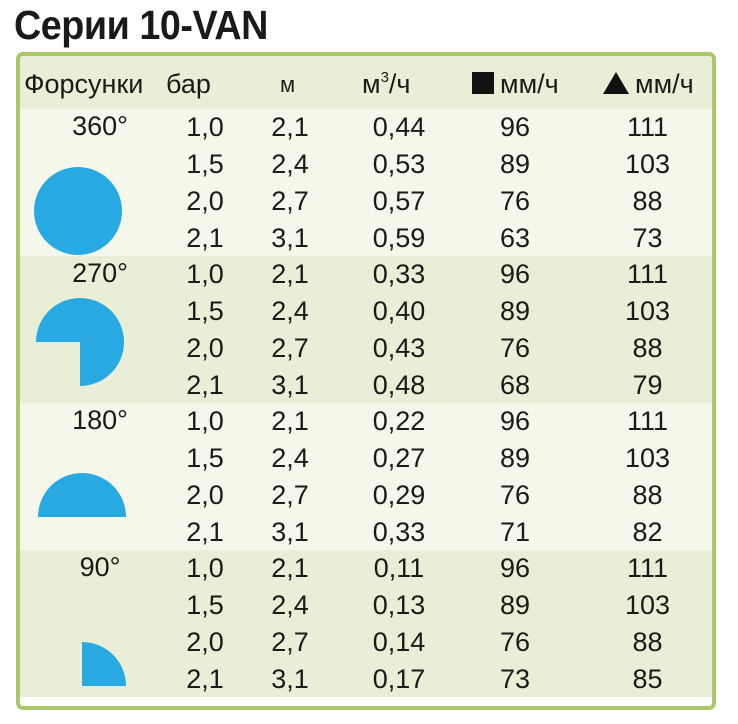  Describe the element at coordinates (366, 642) in the screenshot. I see `table-row: 2,0 2,7 0,14 76 88` at that location.